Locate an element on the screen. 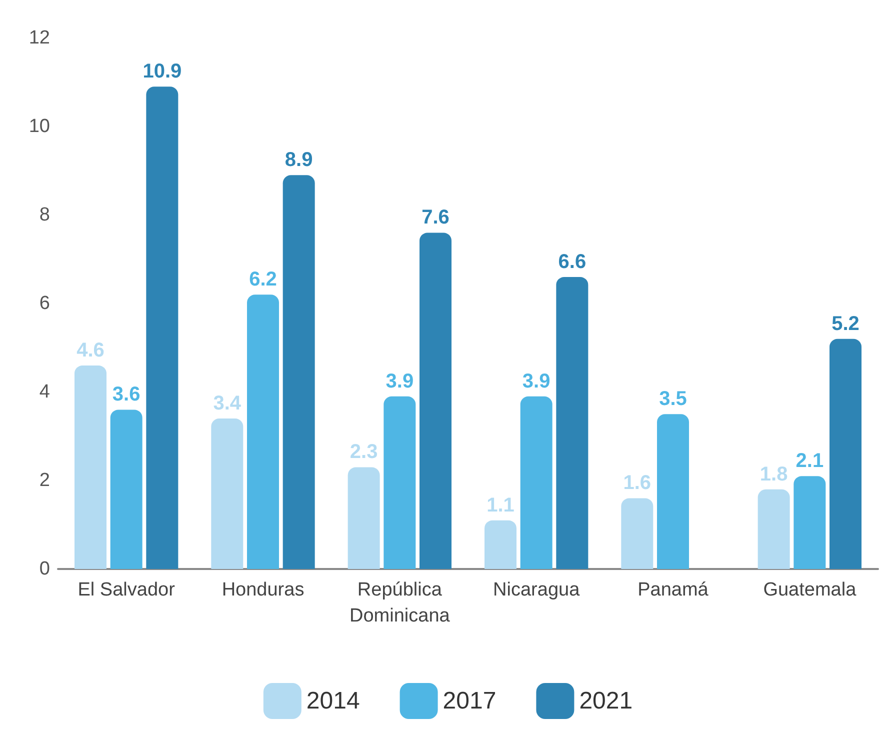 This screenshot has height=737, width=896. y-tick-label: 4 is located at coordinates (44, 392).